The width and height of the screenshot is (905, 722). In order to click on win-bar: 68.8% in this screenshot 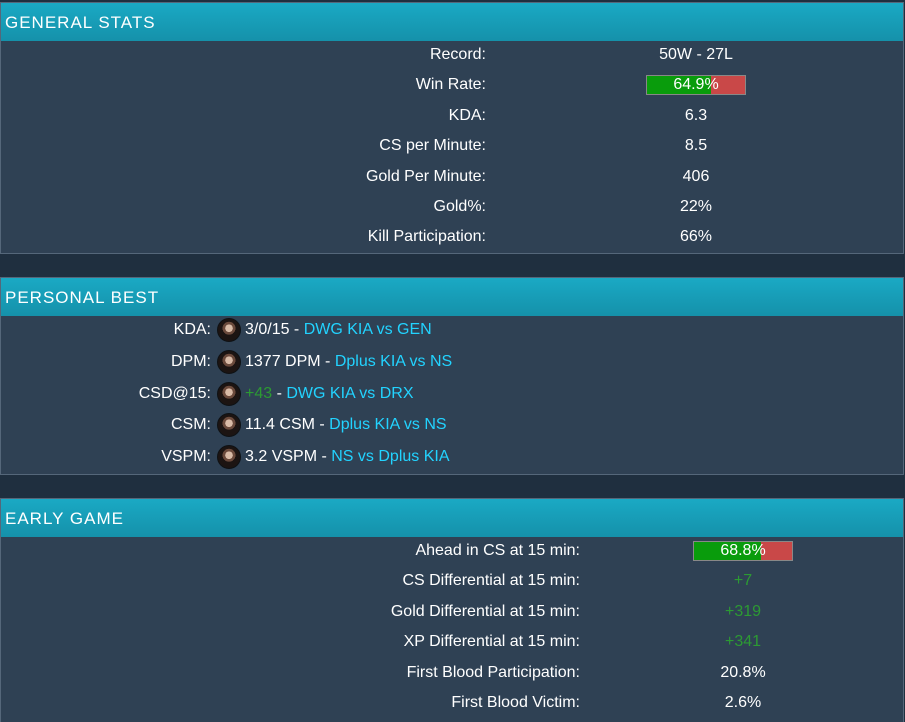, I will do `click(743, 551)`.